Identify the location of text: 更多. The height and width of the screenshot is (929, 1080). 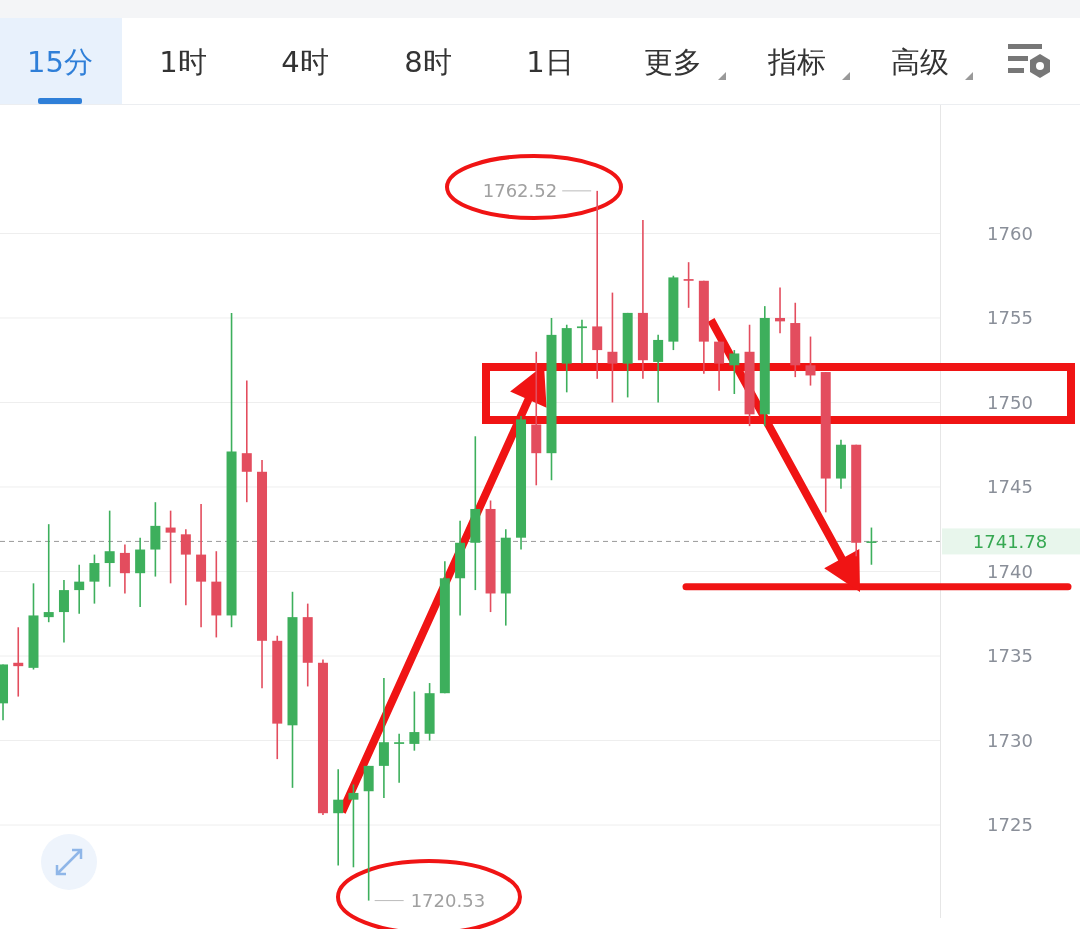
(673, 62).